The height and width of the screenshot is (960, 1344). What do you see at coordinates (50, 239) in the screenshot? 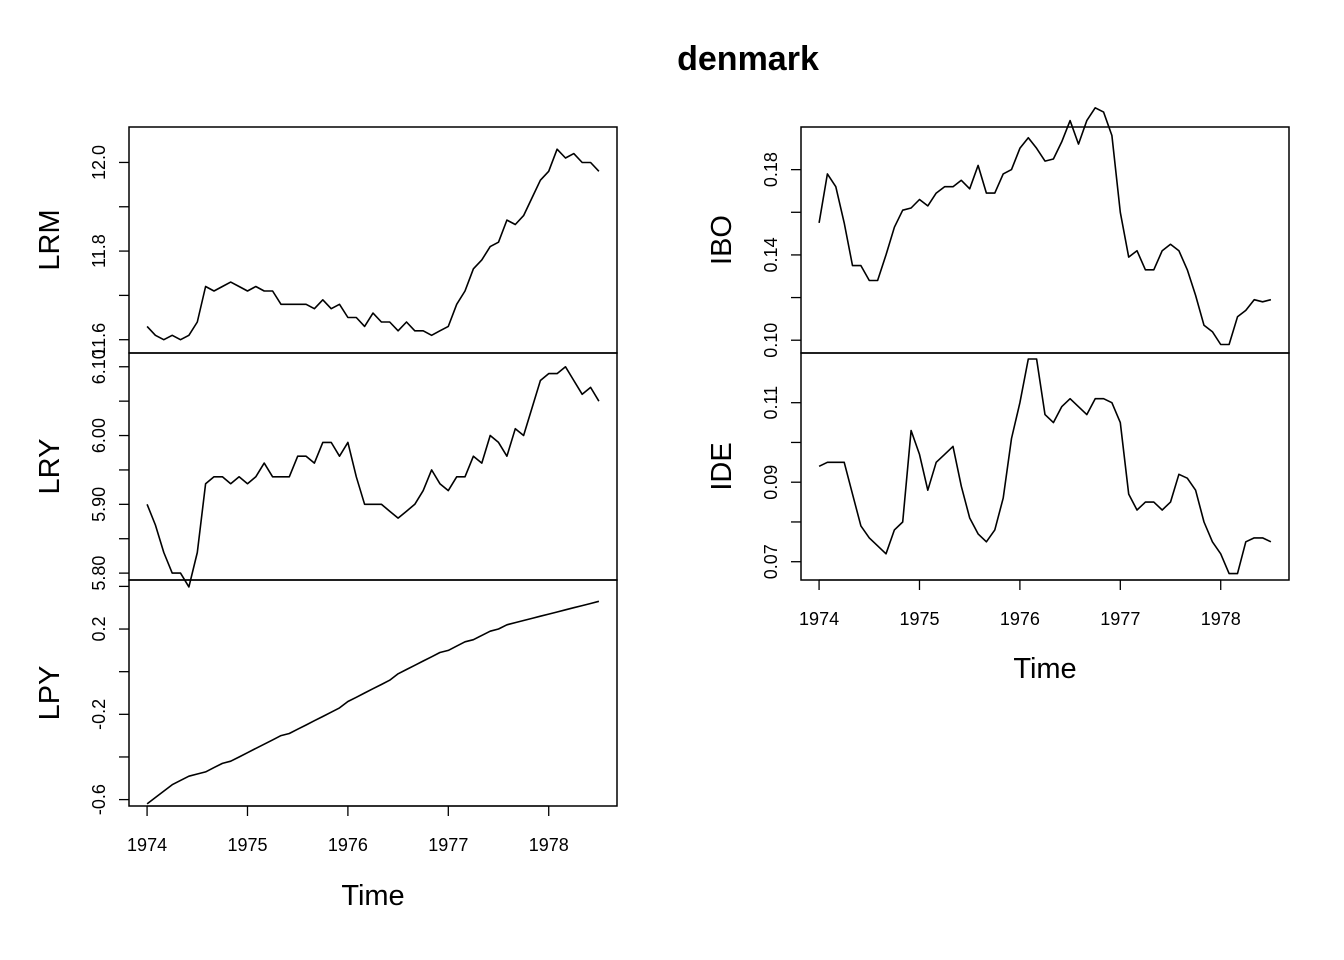
I see `y-axis-label: LRM` at bounding box center [50, 239].